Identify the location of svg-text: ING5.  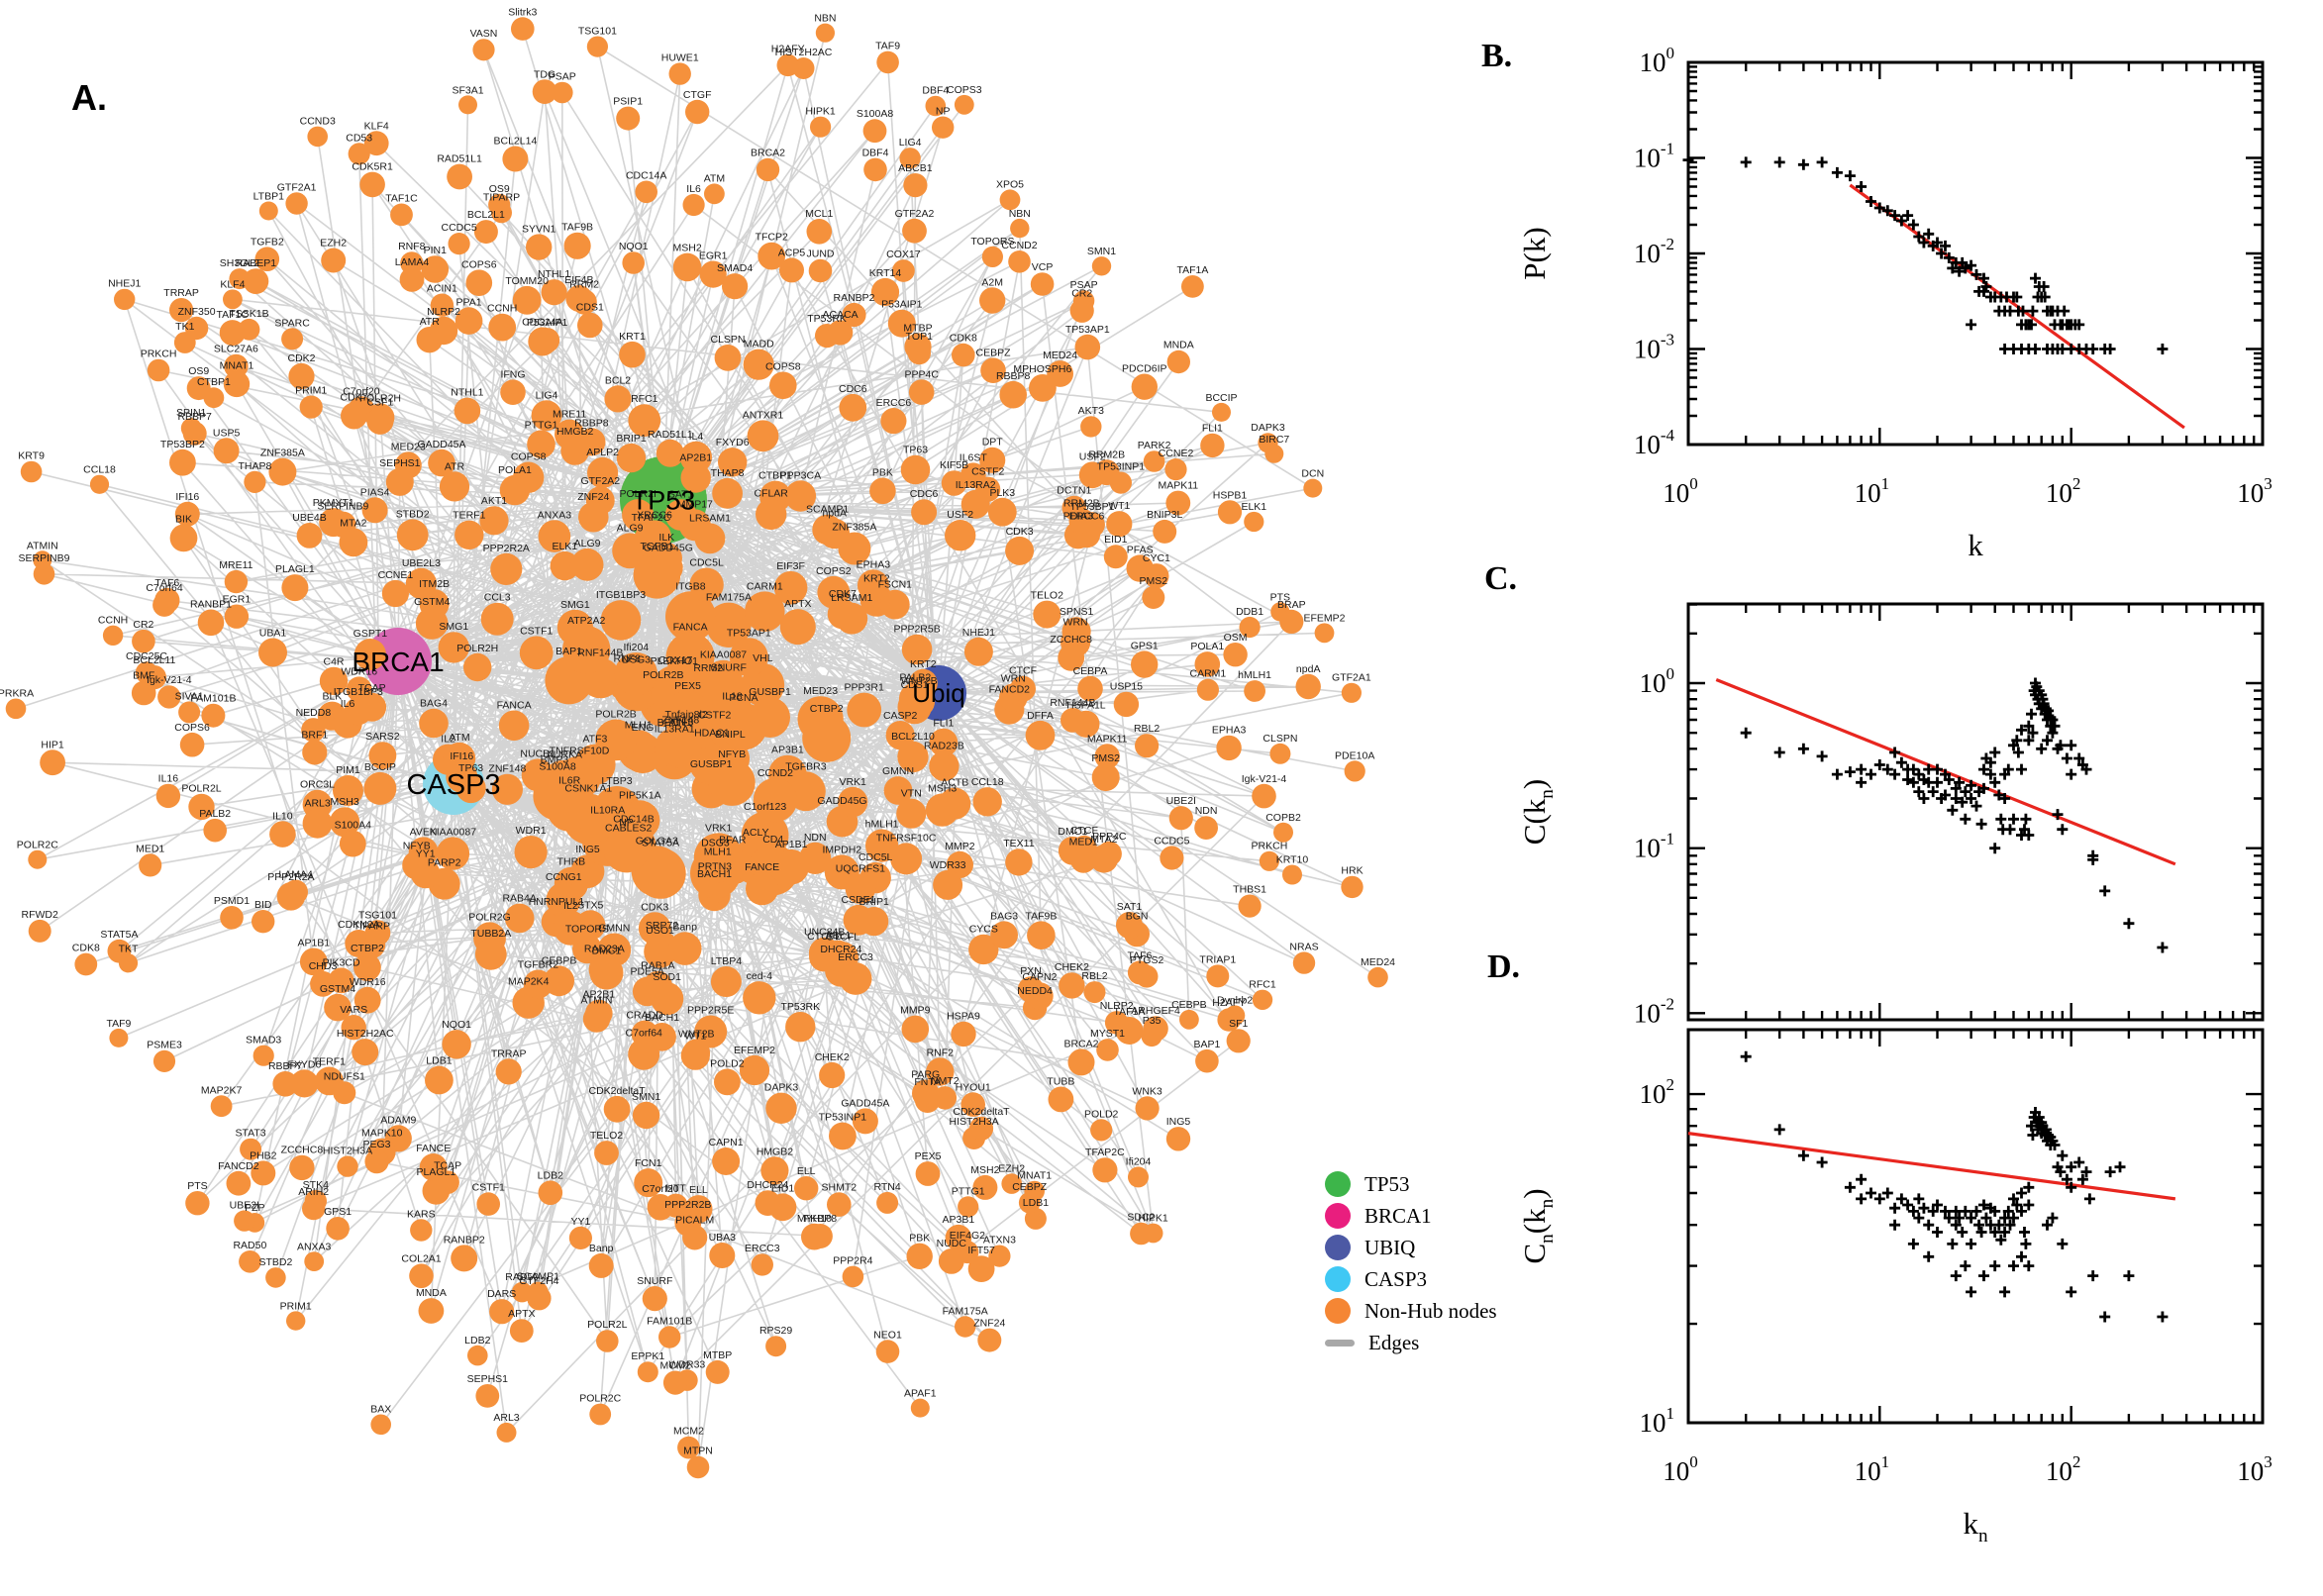
(1178, 1122).